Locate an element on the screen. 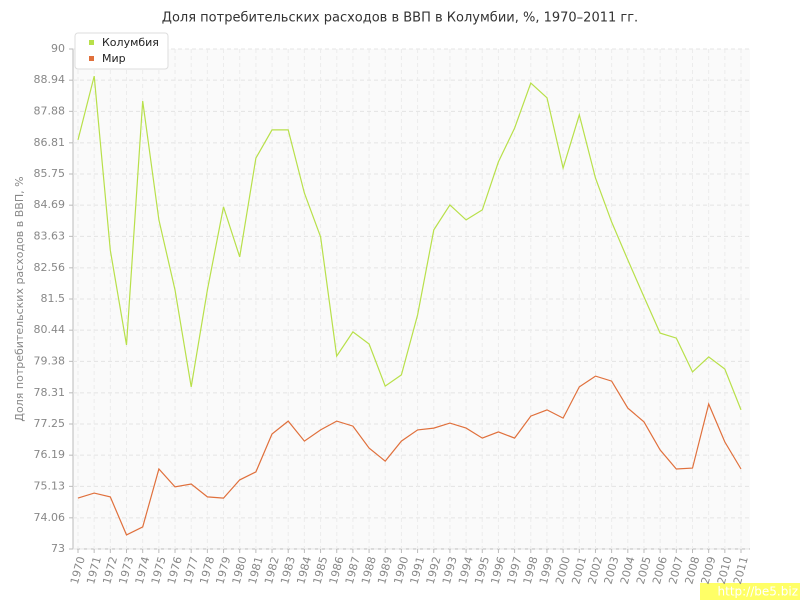 The width and height of the screenshot is (800, 604). y-tick-label: 73 is located at coordinates (58, 548).